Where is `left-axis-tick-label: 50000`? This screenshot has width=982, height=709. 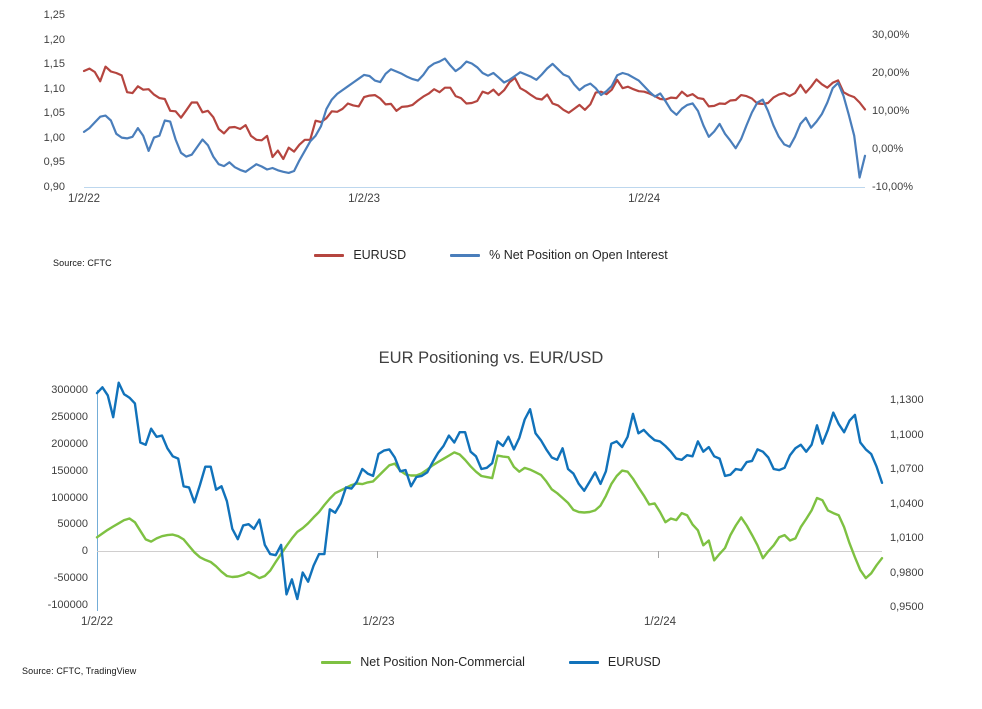 left-axis-tick-label: 50000 is located at coordinates (72, 524).